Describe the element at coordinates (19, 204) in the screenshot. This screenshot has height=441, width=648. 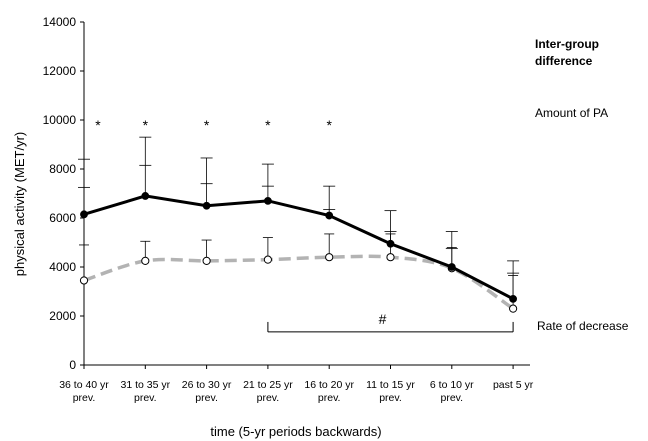
I see `y-axis-label: physical activity (MET/yr)` at that location.